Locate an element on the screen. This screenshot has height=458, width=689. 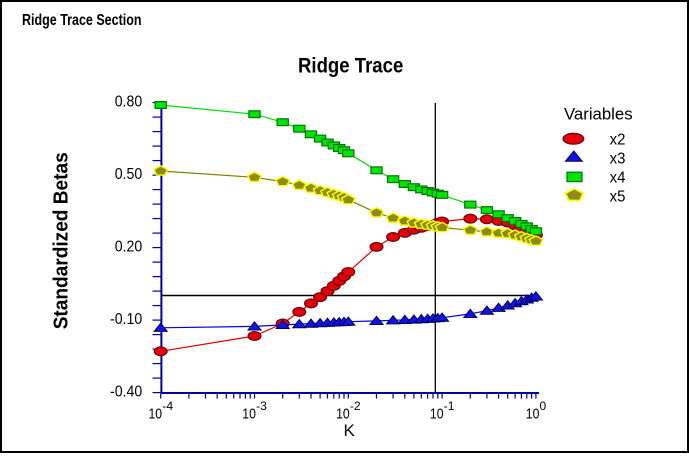
svg-text: x4 is located at coordinates (618, 177).